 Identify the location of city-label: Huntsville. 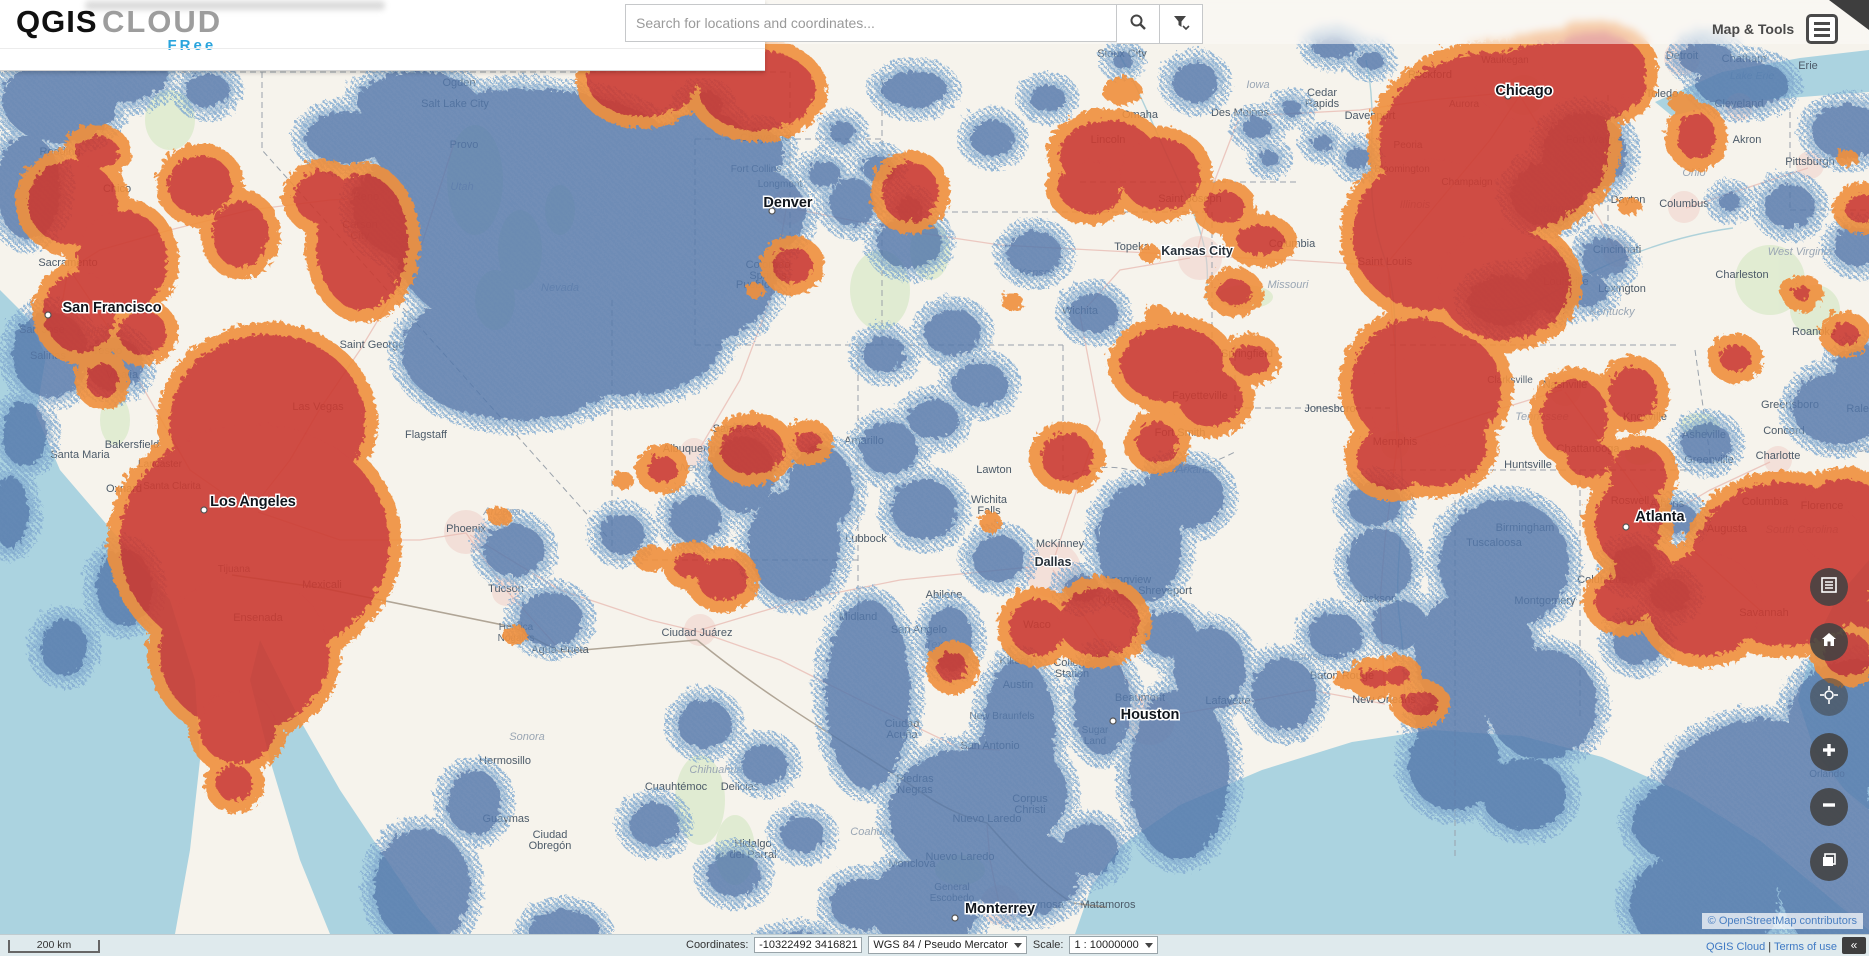
(1528, 465).